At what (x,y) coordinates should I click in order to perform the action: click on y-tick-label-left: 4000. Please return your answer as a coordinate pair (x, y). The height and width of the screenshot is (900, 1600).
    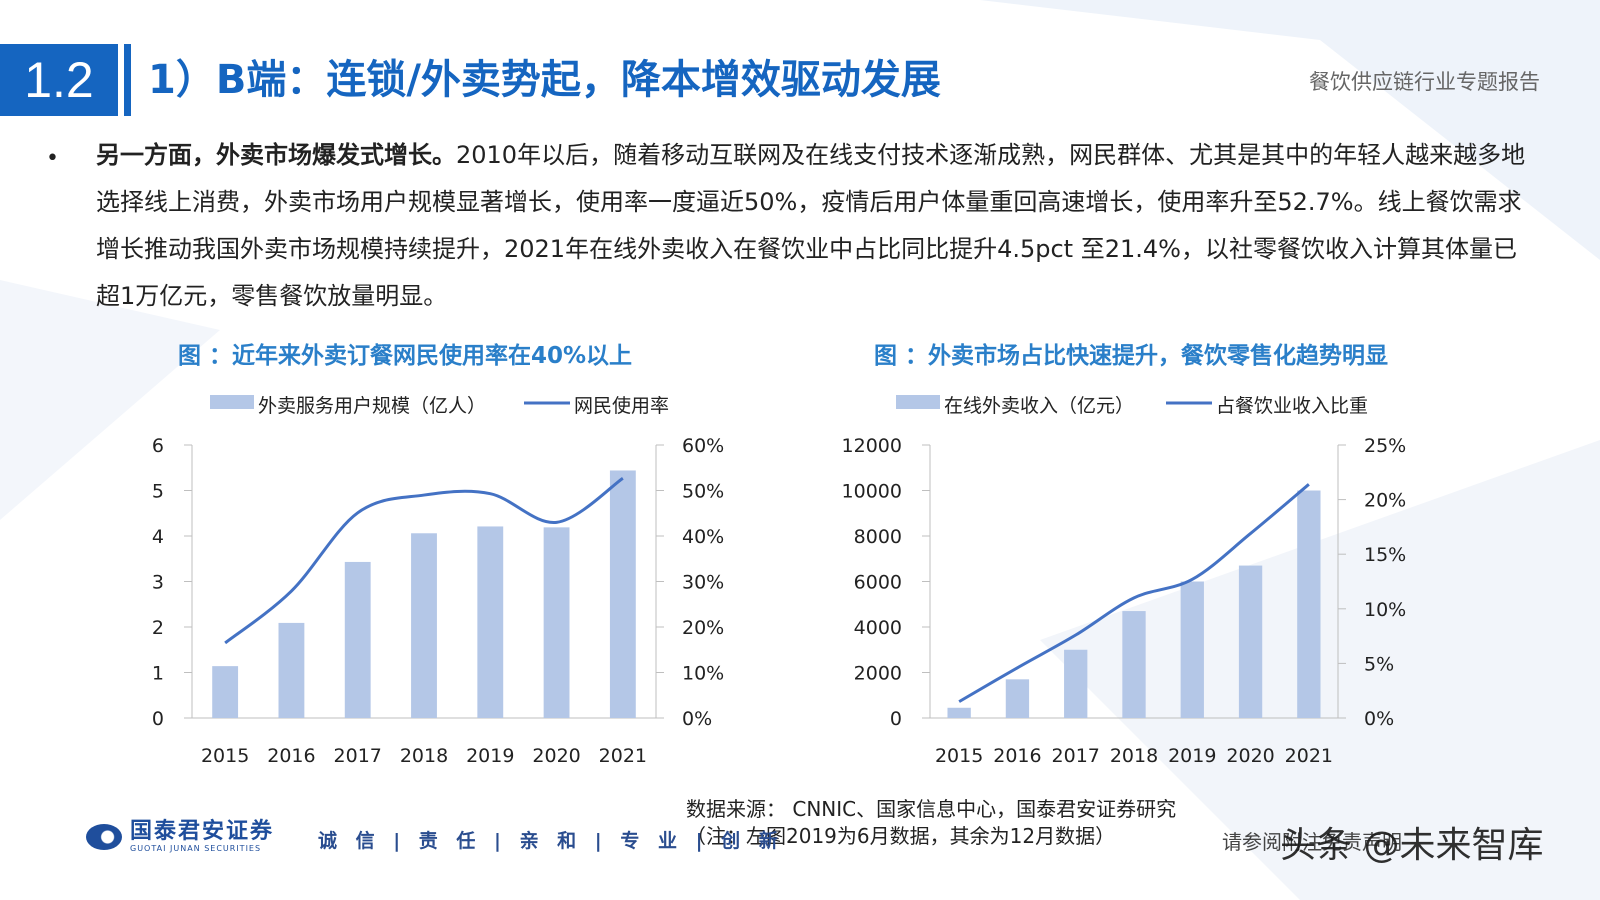
    Looking at the image, I should click on (878, 628).